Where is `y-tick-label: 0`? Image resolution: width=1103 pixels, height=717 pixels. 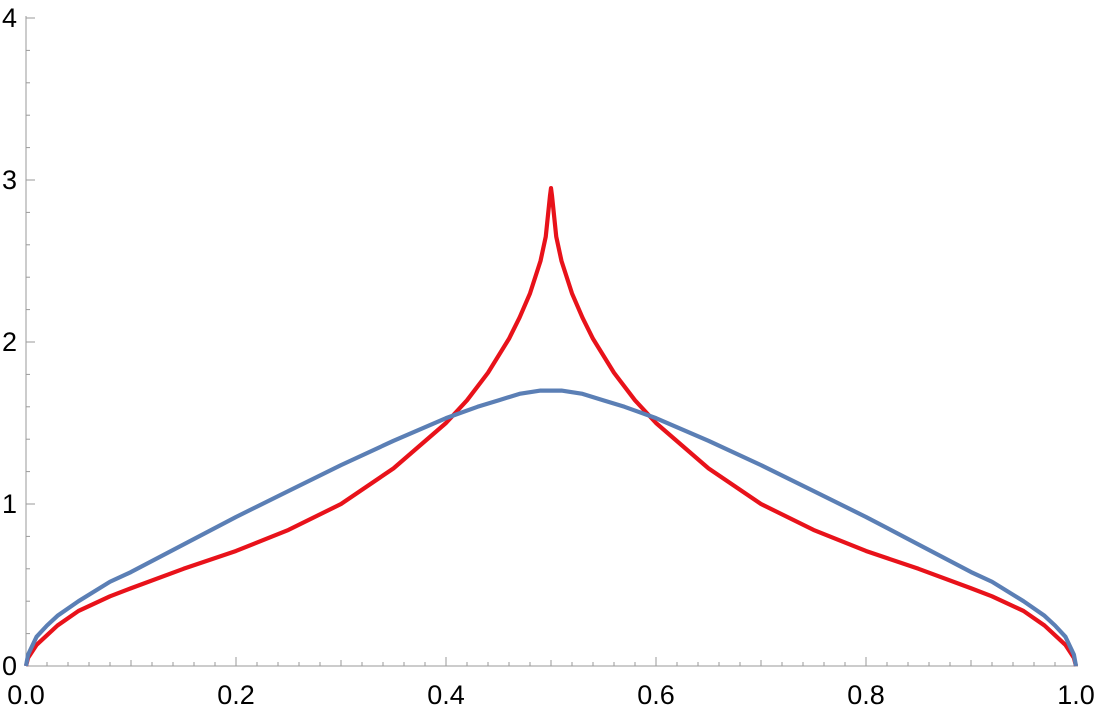
y-tick-label: 0 is located at coordinates (9, 666).